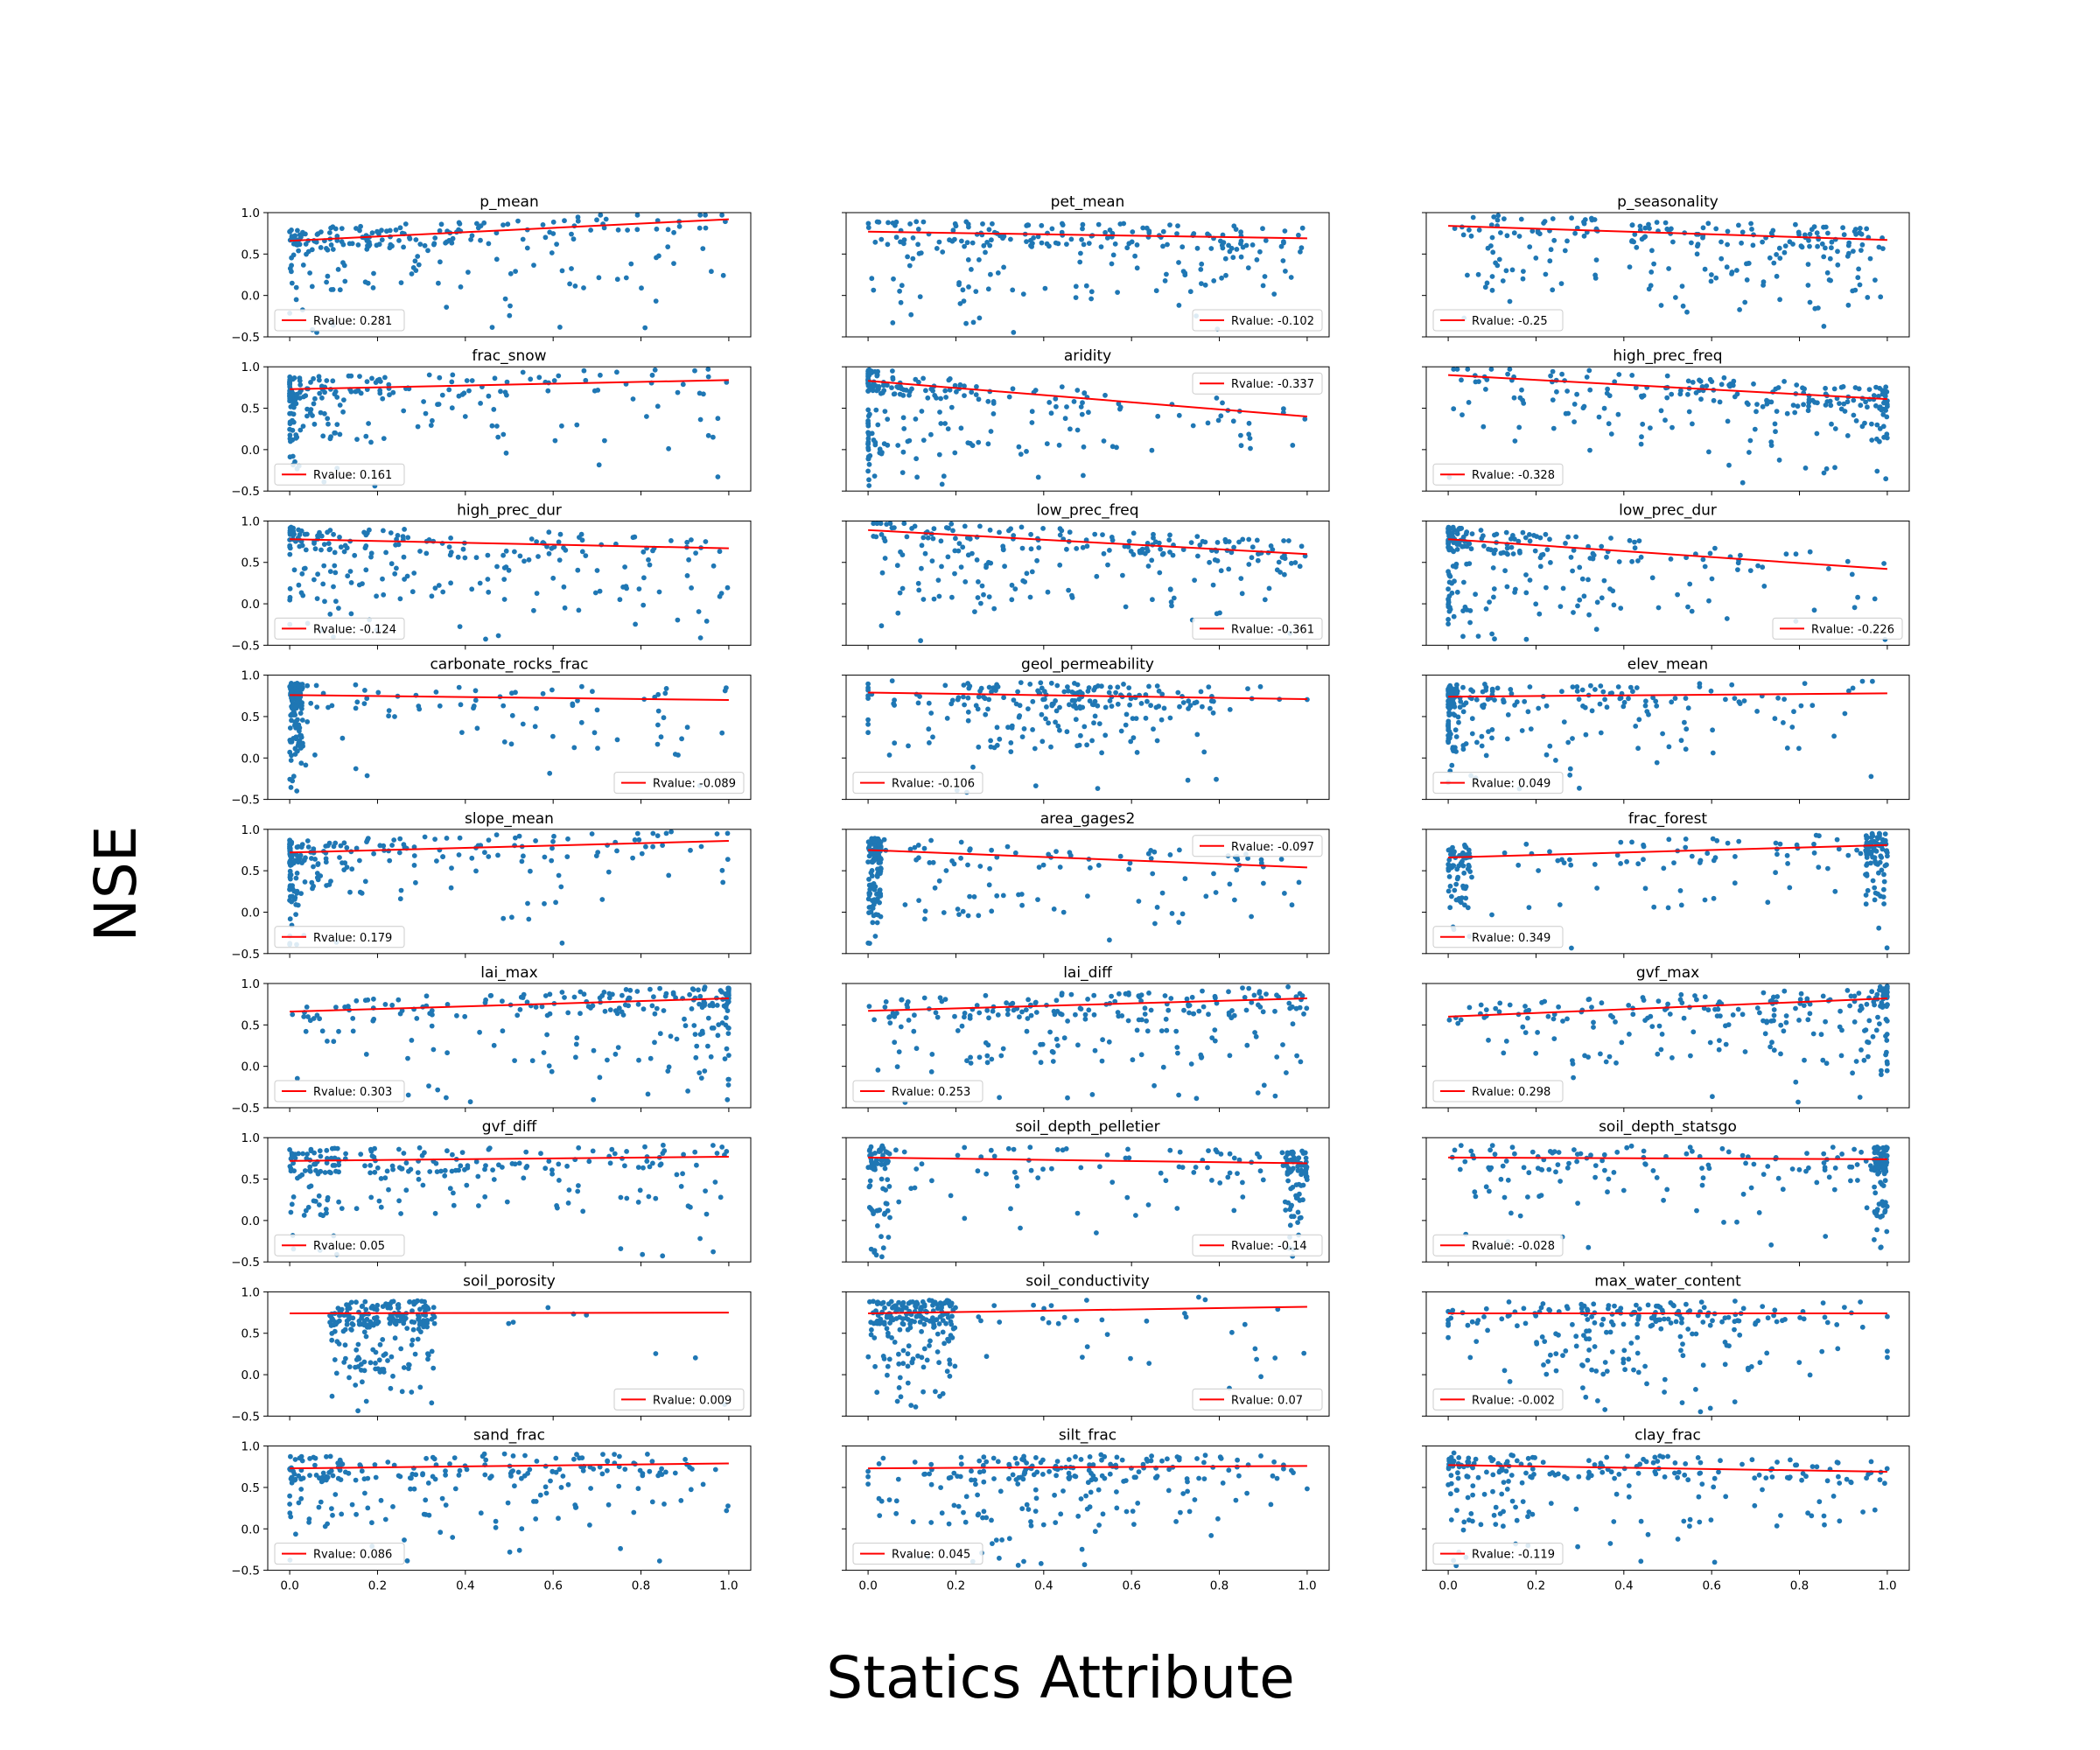  What do you see at coordinates (251, 830) in the screenshot?
I see `y-tick-label: 1.0` at bounding box center [251, 830].